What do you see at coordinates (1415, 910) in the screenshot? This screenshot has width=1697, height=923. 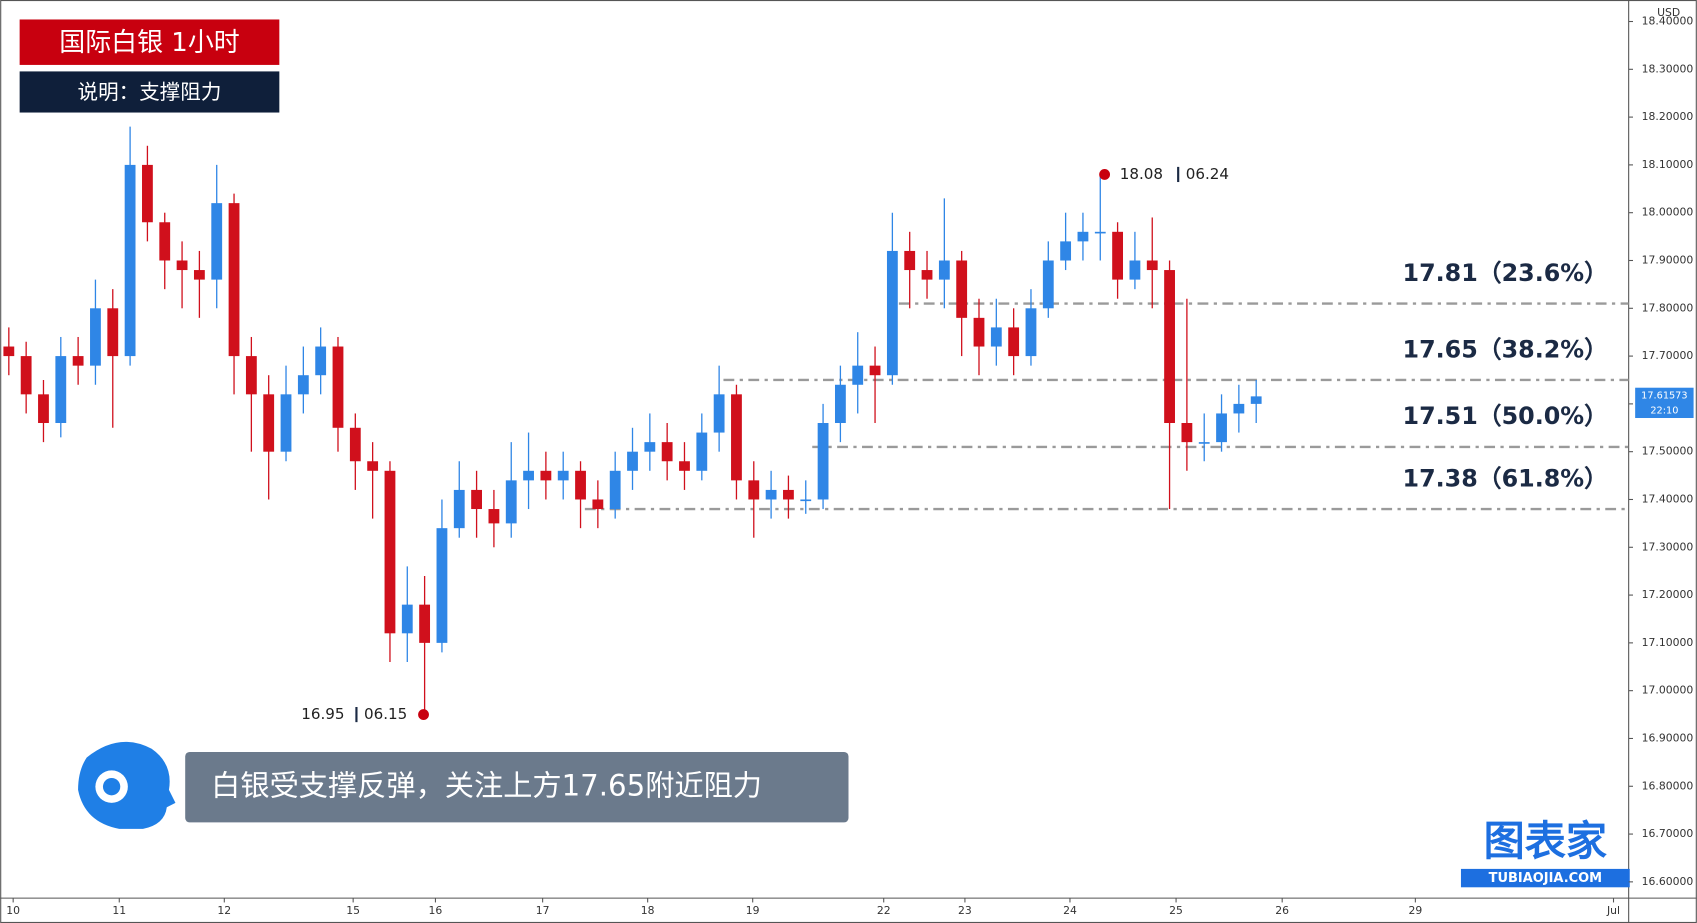 I see `x-tick-label: 29` at bounding box center [1415, 910].